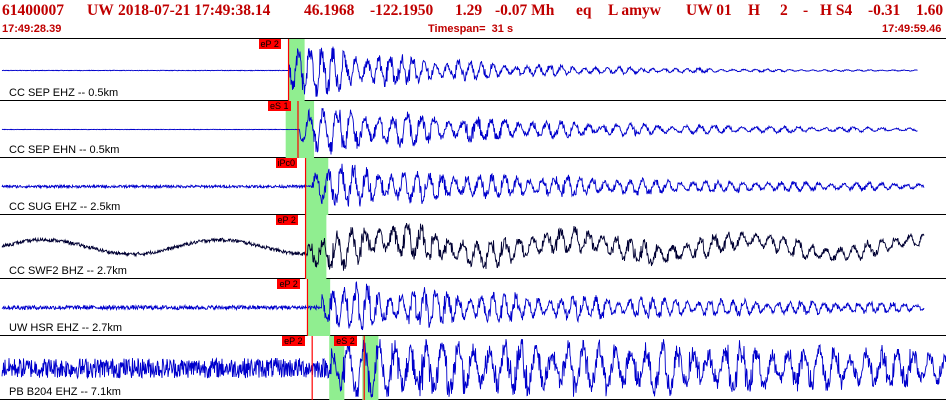 The height and width of the screenshot is (400, 948). I want to click on timespan: Timespan= 31 s, so click(471, 29).